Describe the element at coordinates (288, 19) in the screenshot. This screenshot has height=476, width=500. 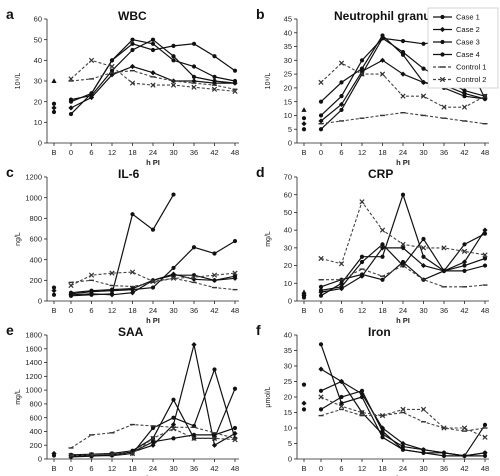
I see `panel-b-ytick-label: 45` at that location.